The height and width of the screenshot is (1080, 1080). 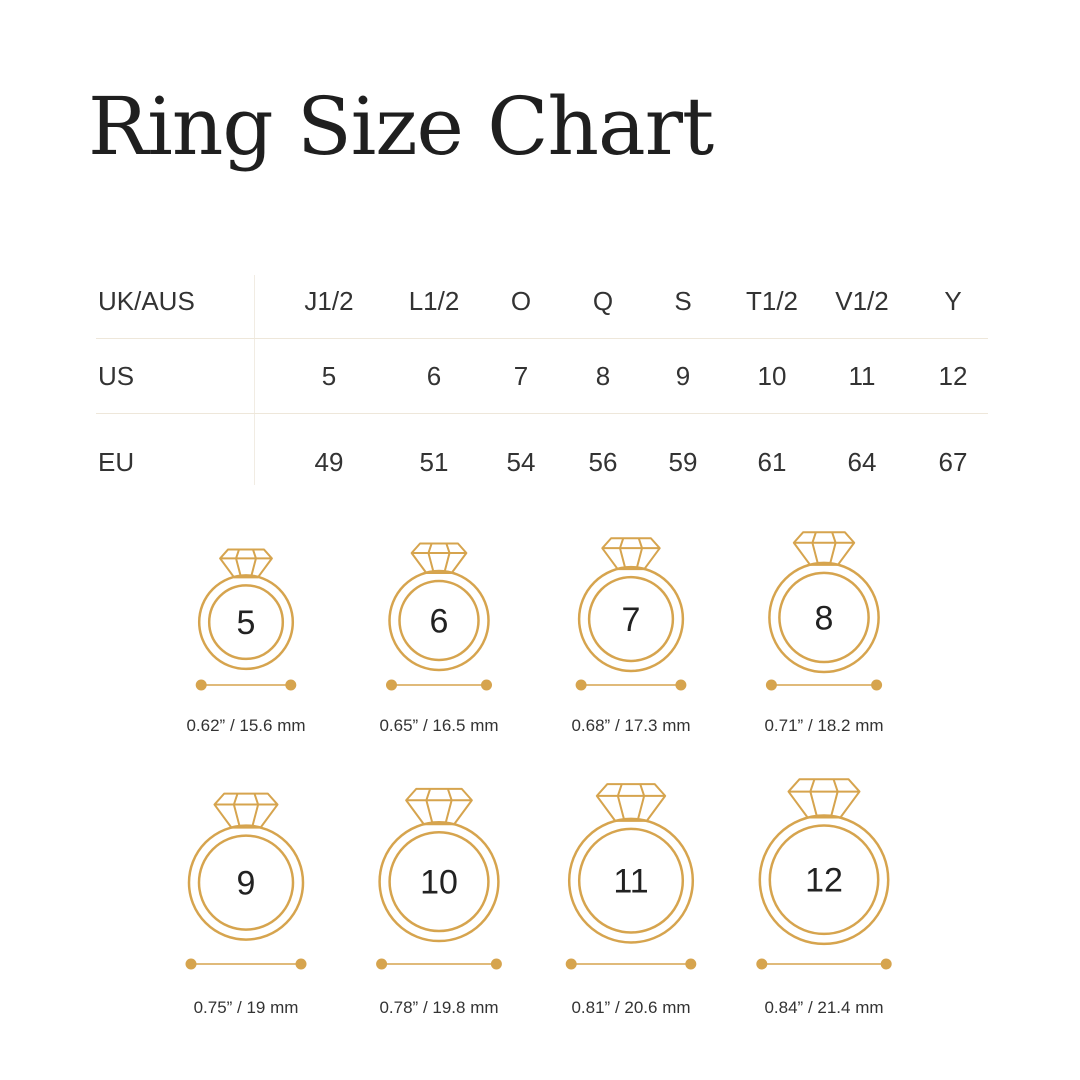 I want to click on table-cell: 7, so click(x=521, y=376).